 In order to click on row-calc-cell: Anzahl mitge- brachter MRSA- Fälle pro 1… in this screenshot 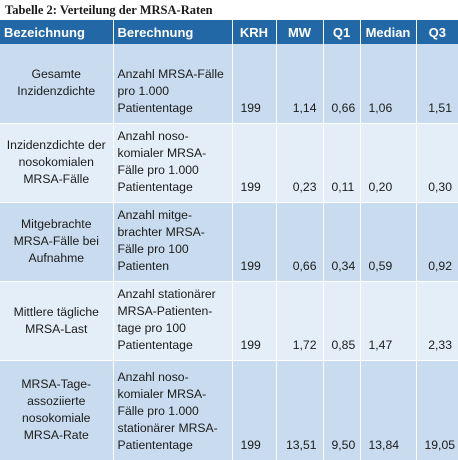, I will do `click(172, 241)`.